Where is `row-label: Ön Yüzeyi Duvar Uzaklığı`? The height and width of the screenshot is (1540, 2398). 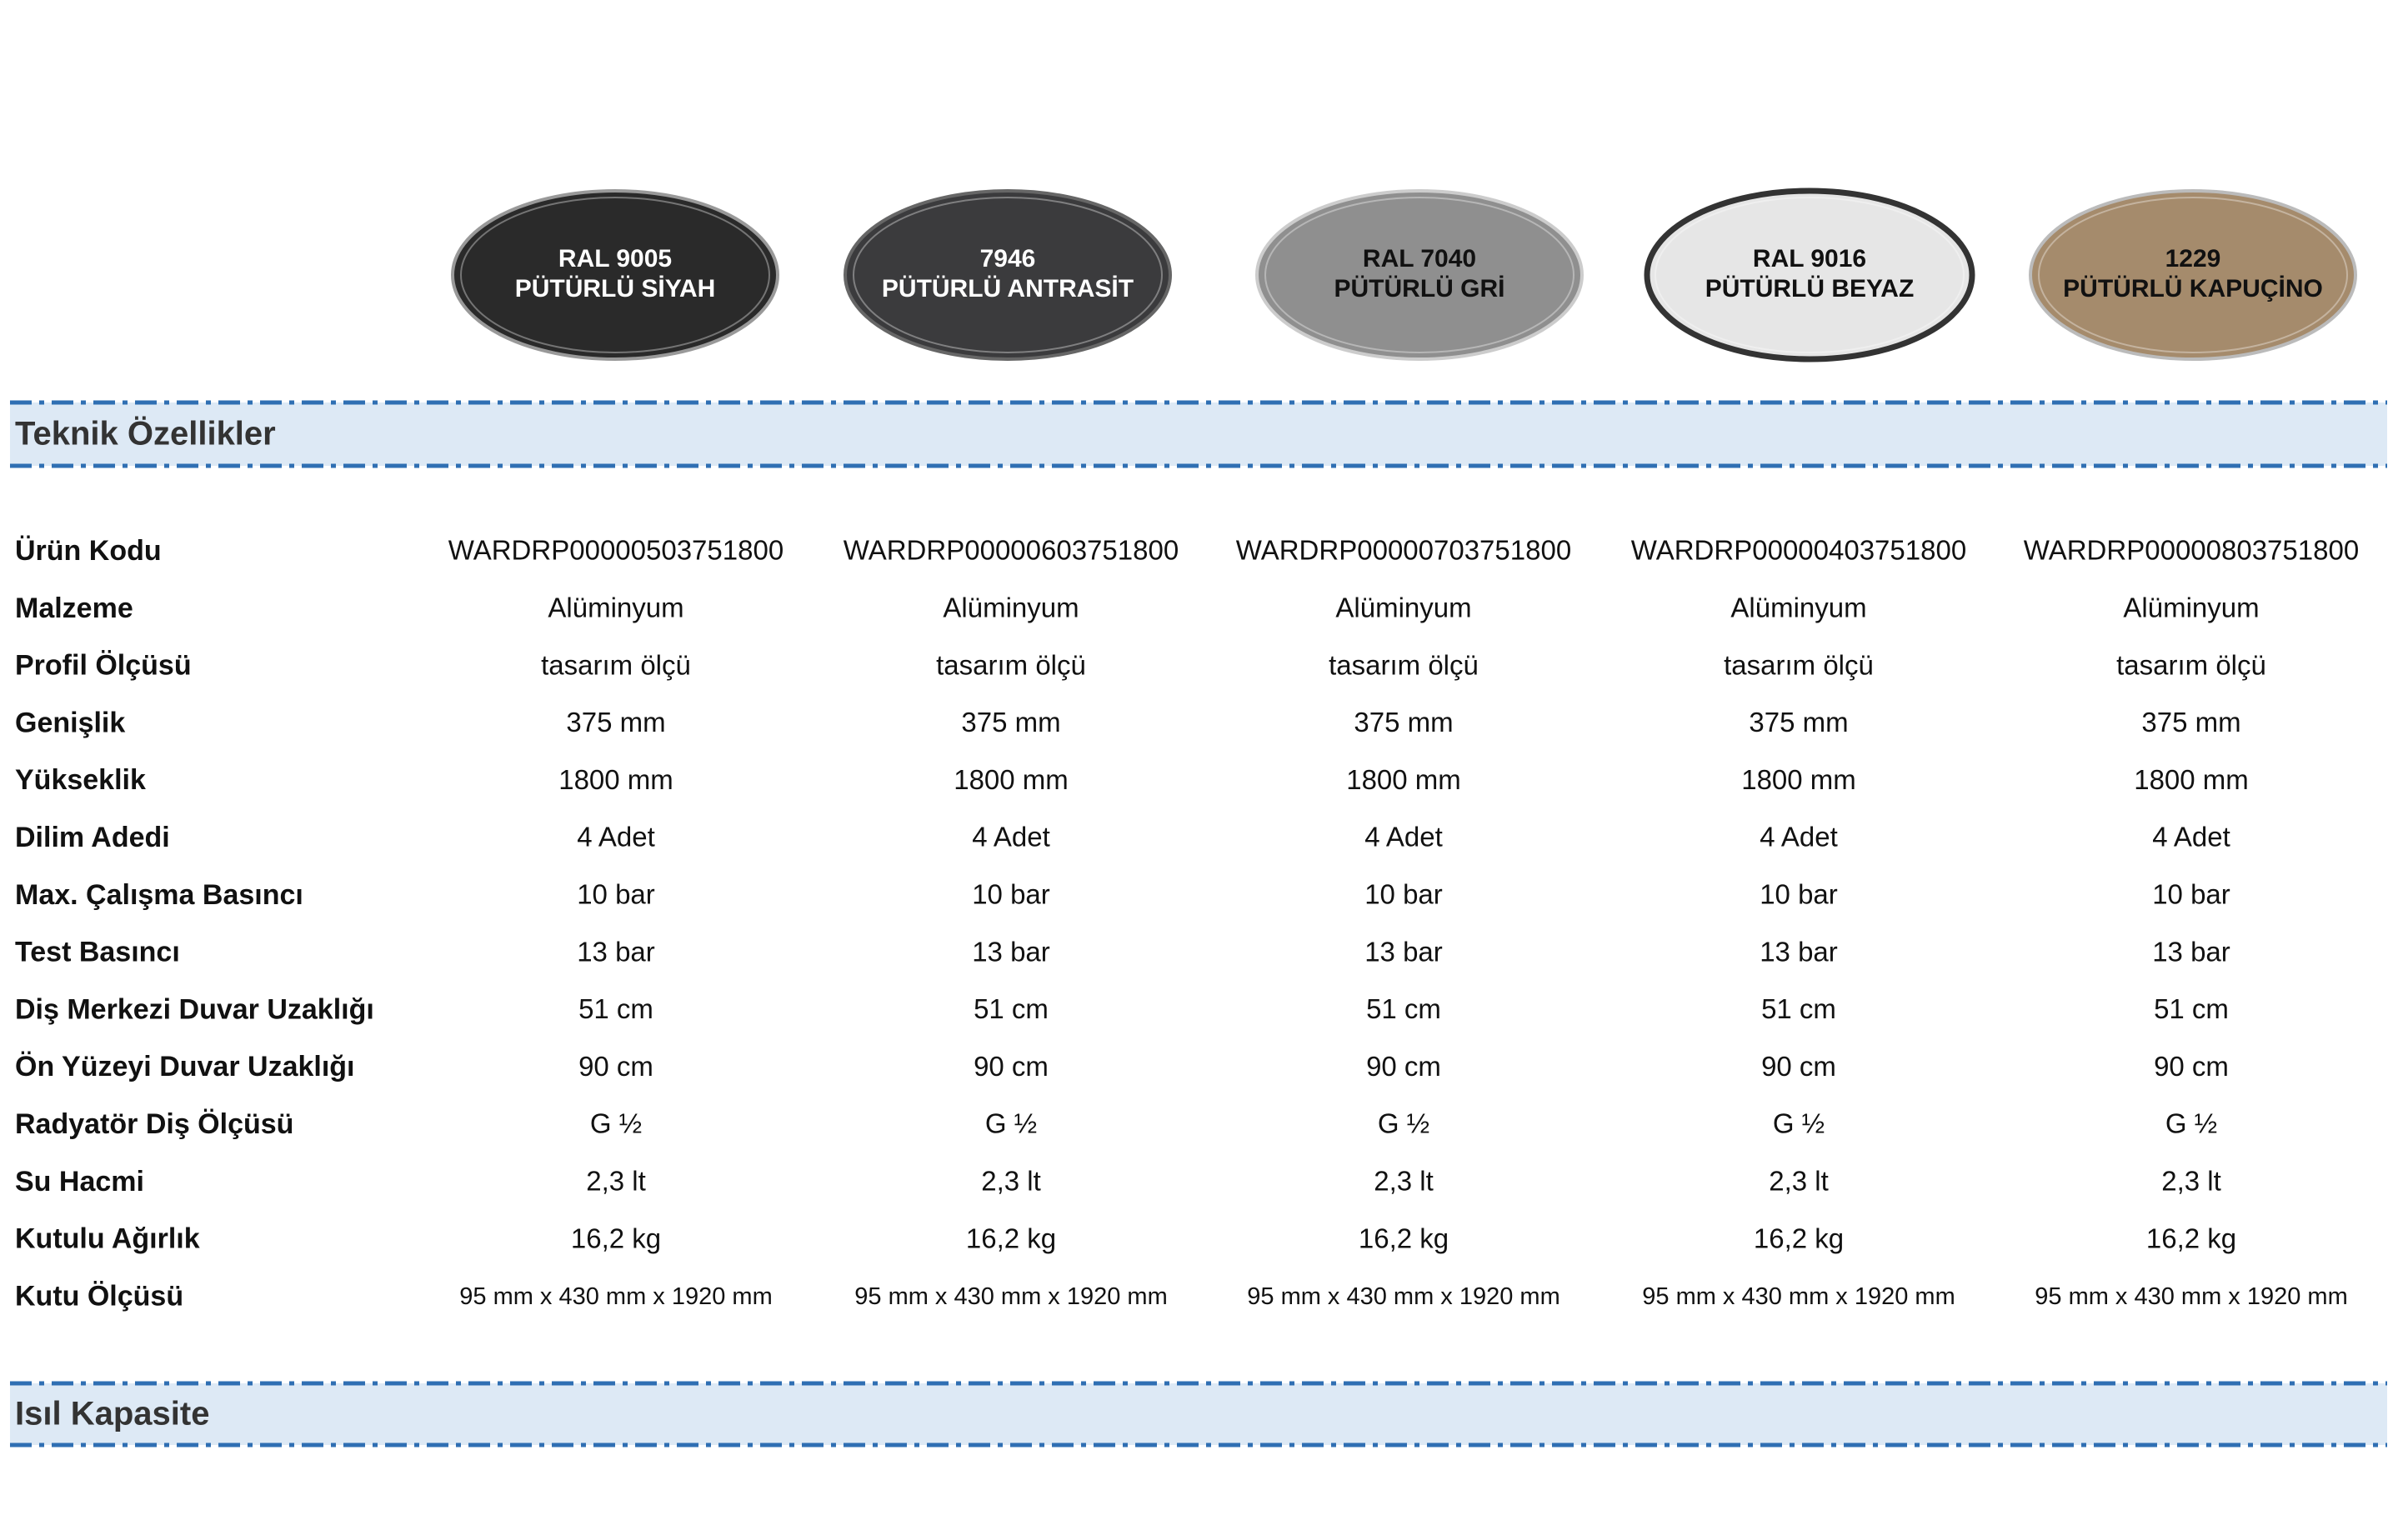
row-label: Ön Yüzeyi Duvar Uzaklığı is located at coordinates (185, 1066).